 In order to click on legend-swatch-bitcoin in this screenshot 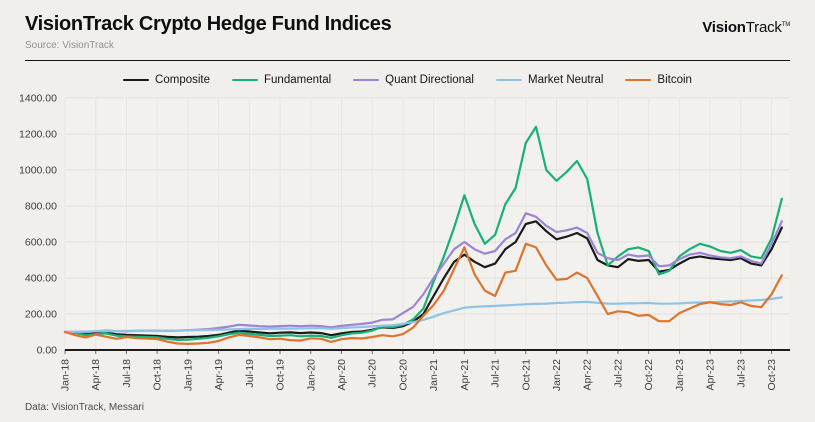, I will do `click(638, 80)`.